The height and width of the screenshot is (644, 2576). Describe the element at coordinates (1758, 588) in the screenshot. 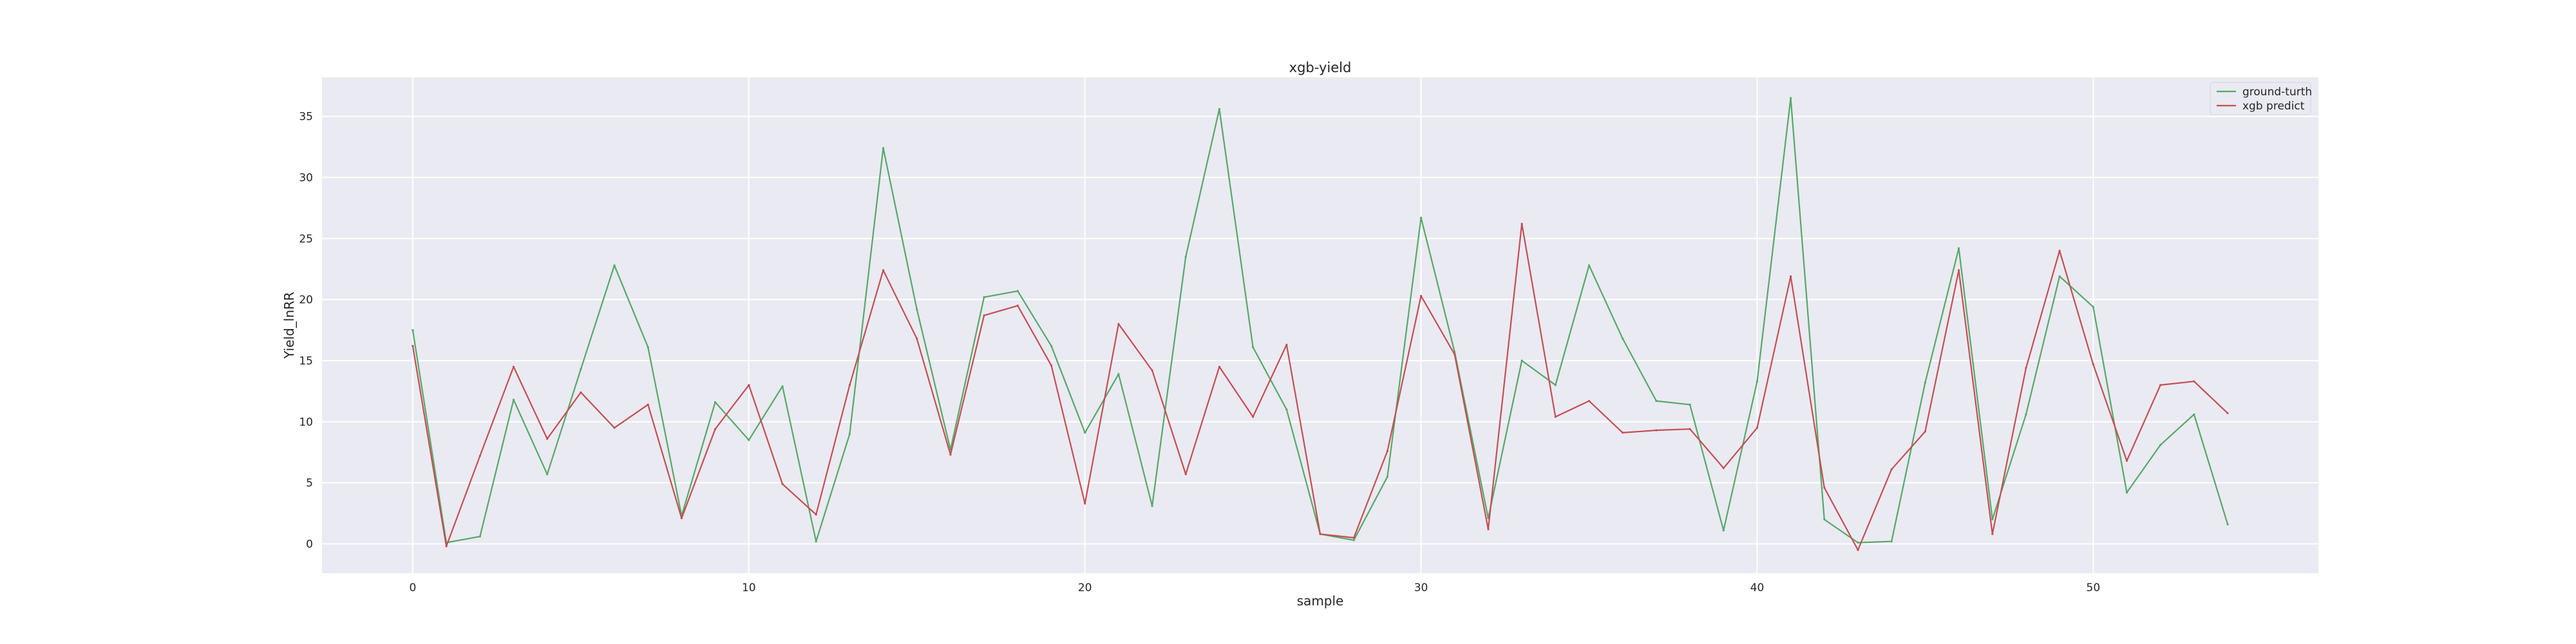

I see `x-tick-label: 40` at that location.